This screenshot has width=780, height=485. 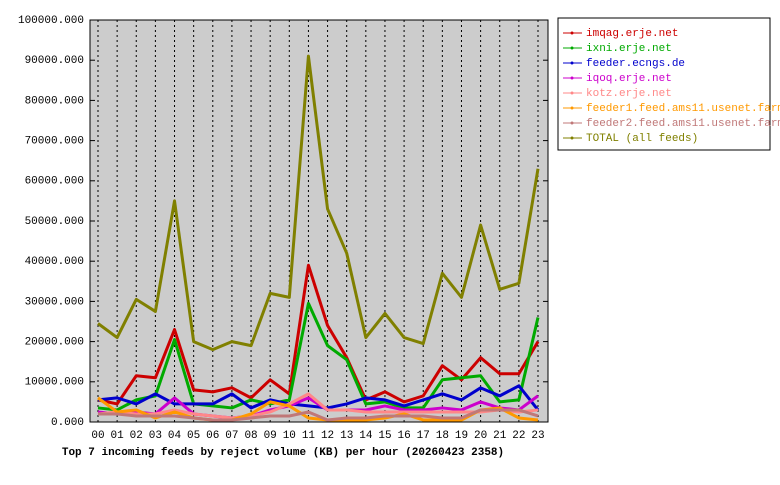 What do you see at coordinates (51, 21) in the screenshot?
I see `y-tick-label: 100000.000` at bounding box center [51, 21].